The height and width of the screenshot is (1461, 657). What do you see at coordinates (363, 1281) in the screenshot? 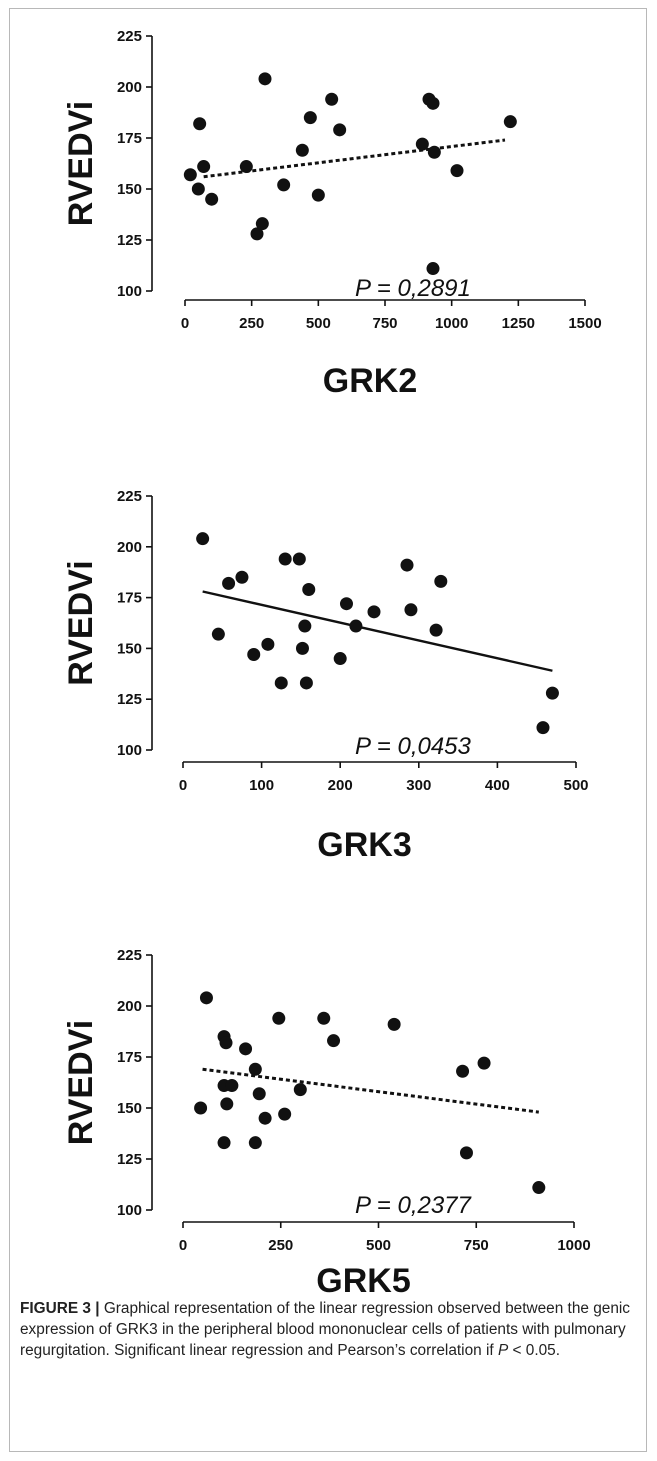
I see `x-axis-title: GRK5` at bounding box center [363, 1281].